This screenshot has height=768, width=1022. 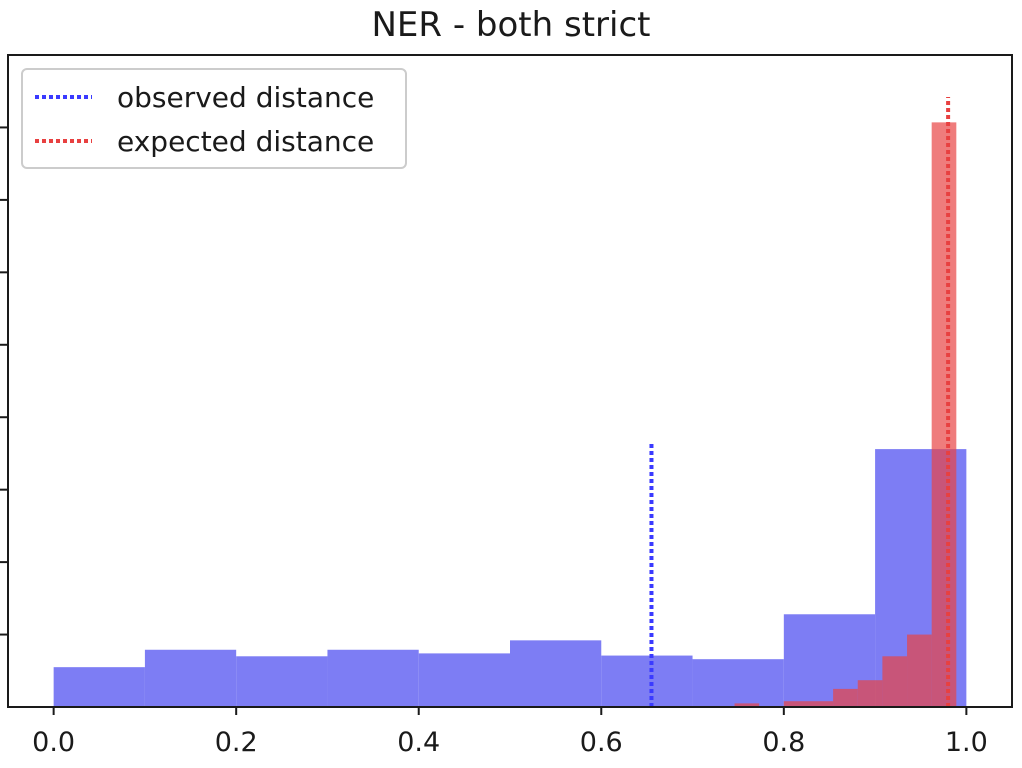 I want to click on x-tick-label: 0.6, so click(x=601, y=742).